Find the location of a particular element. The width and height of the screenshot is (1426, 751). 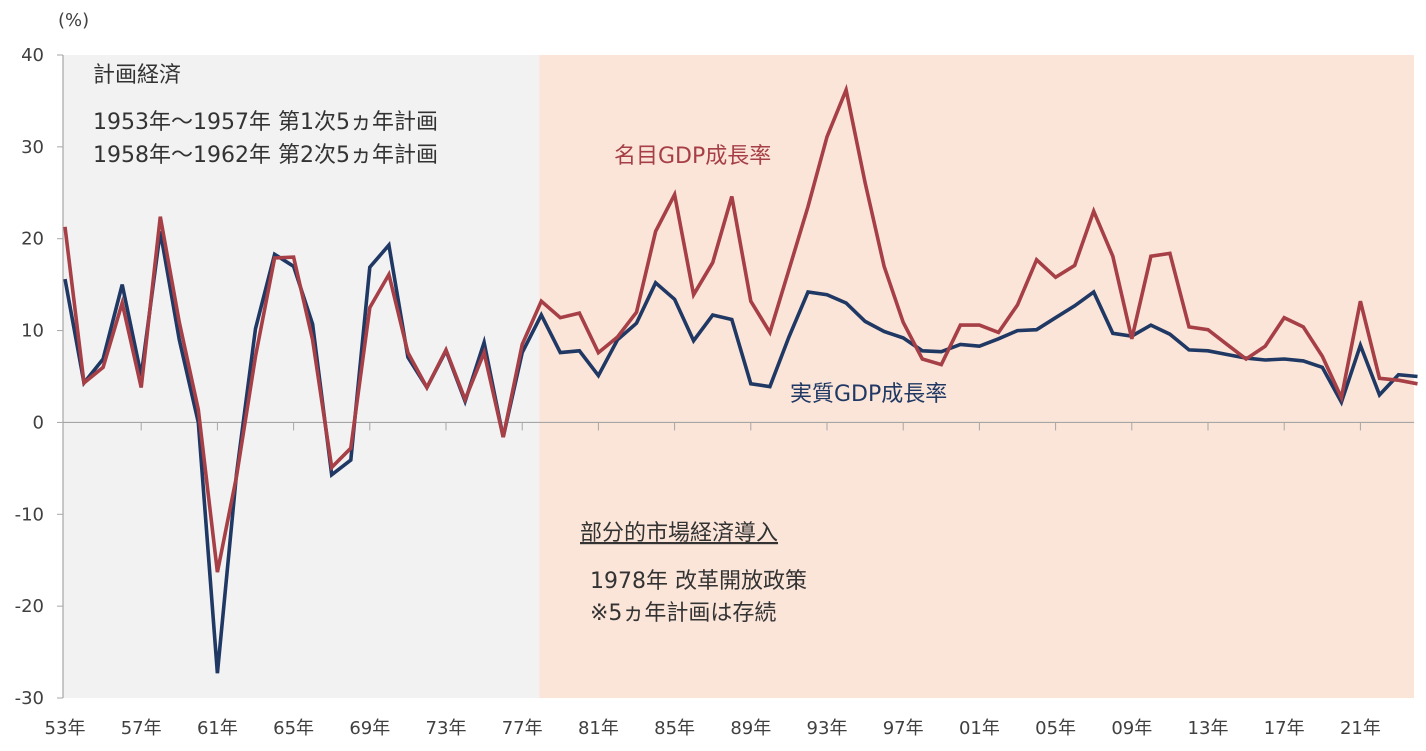

y-tick-label: 40 is located at coordinates (32, 55).